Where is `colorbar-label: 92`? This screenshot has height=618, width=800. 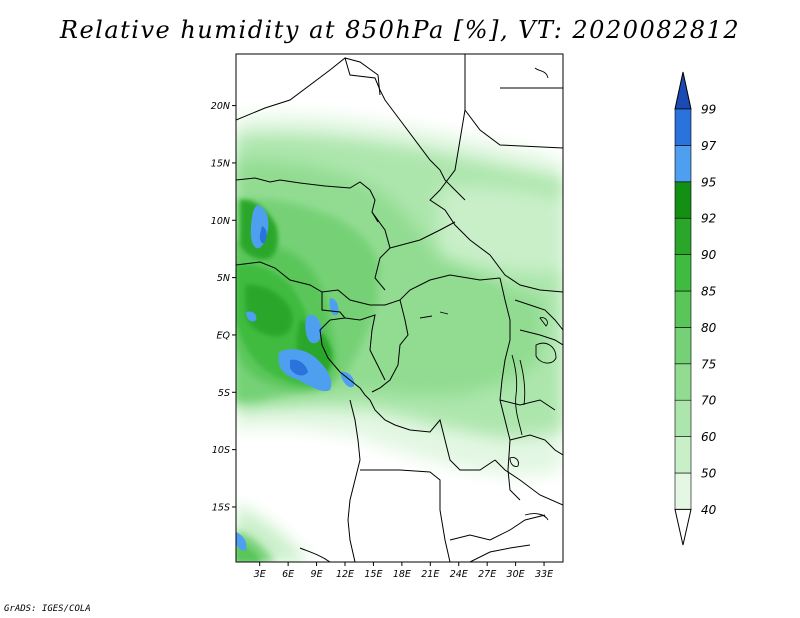
colorbar-label: 92 is located at coordinates (708, 219).